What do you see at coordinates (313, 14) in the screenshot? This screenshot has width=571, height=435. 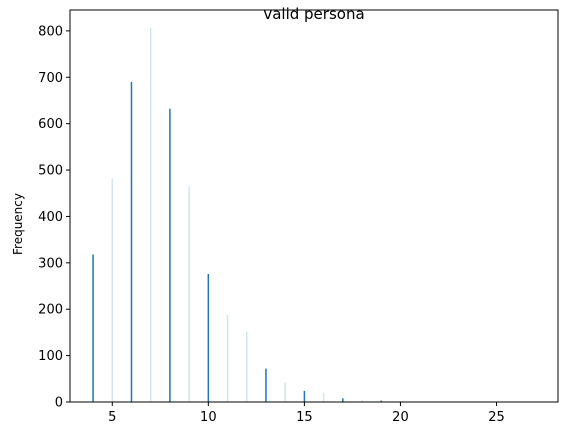 I see `chart-title: valid persona` at bounding box center [313, 14].